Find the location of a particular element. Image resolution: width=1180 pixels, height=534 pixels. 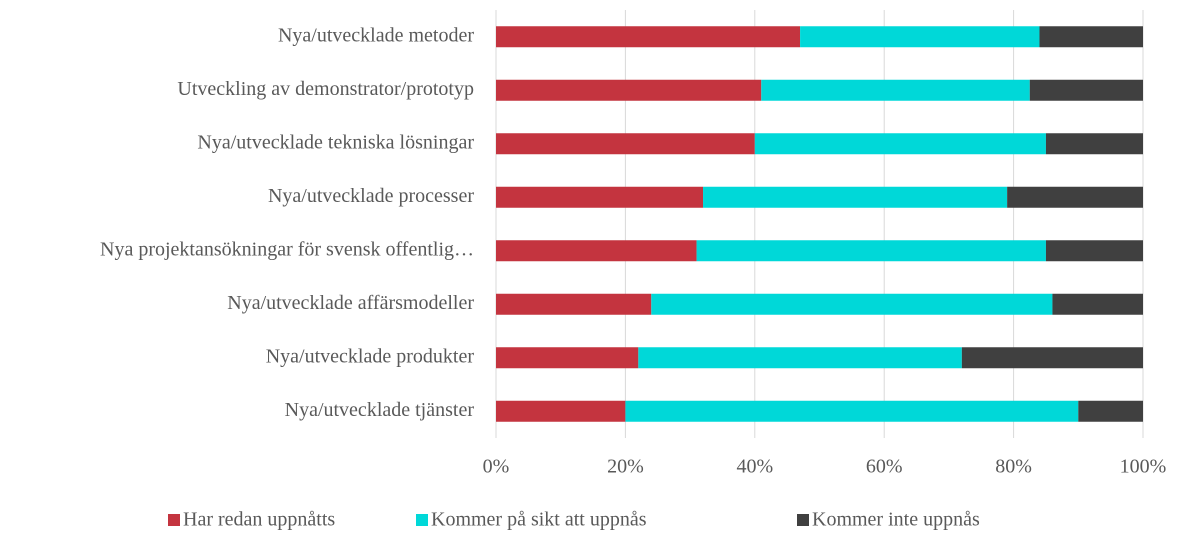

legend-label: Har redan uppnåtts is located at coordinates (259, 520).